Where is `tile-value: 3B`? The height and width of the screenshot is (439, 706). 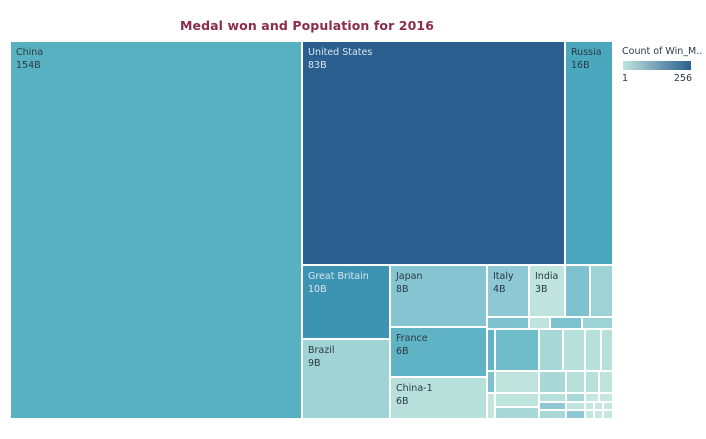 tile-value: 3B is located at coordinates (541, 289).